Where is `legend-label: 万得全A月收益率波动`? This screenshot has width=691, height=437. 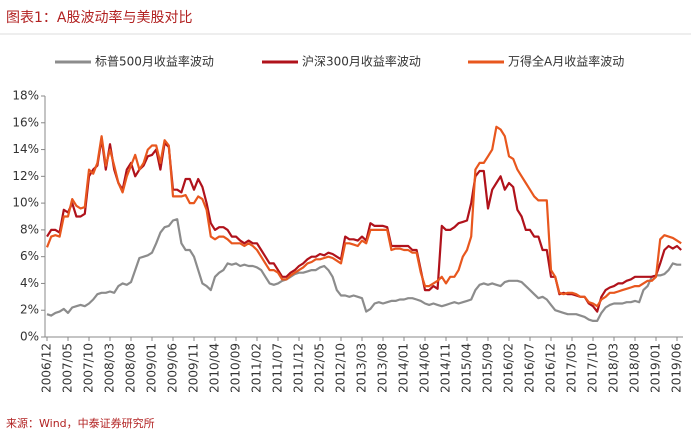 legend-label: 万得全A月收益率波动 is located at coordinates (566, 61).